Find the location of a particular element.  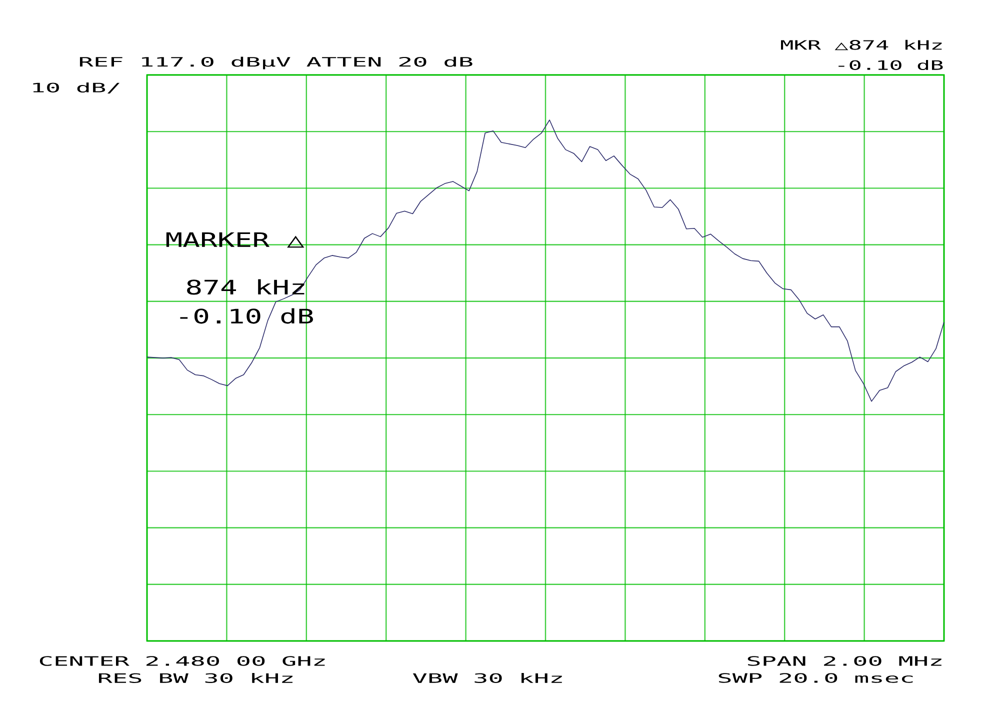

text: SPAN 2.00 MHz is located at coordinates (845, 661).